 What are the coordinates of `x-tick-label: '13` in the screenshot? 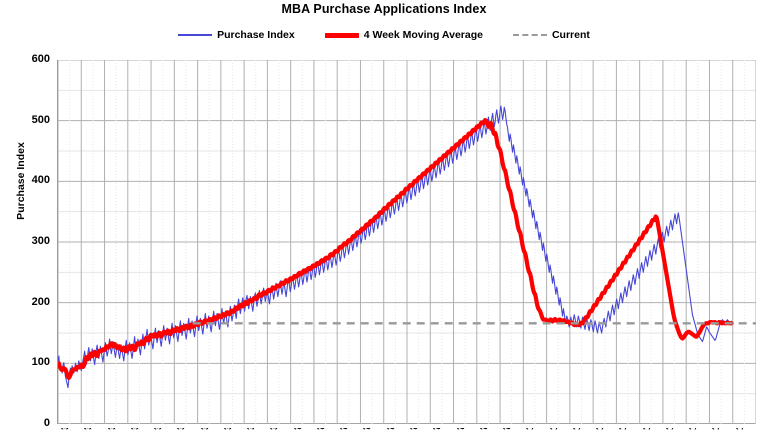 It's located at (601, 430).